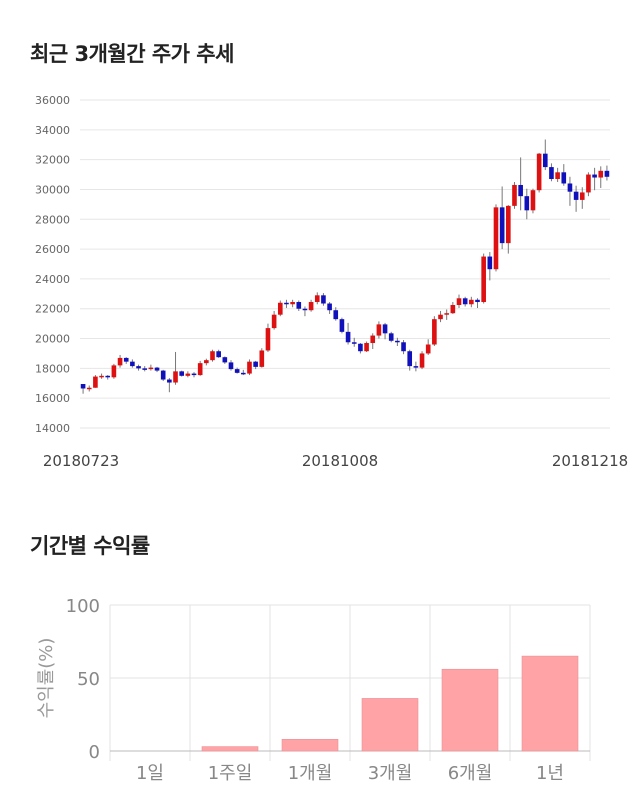  Describe the element at coordinates (230, 773) in the screenshot. I see `bar-x-tick: 1주일` at that location.